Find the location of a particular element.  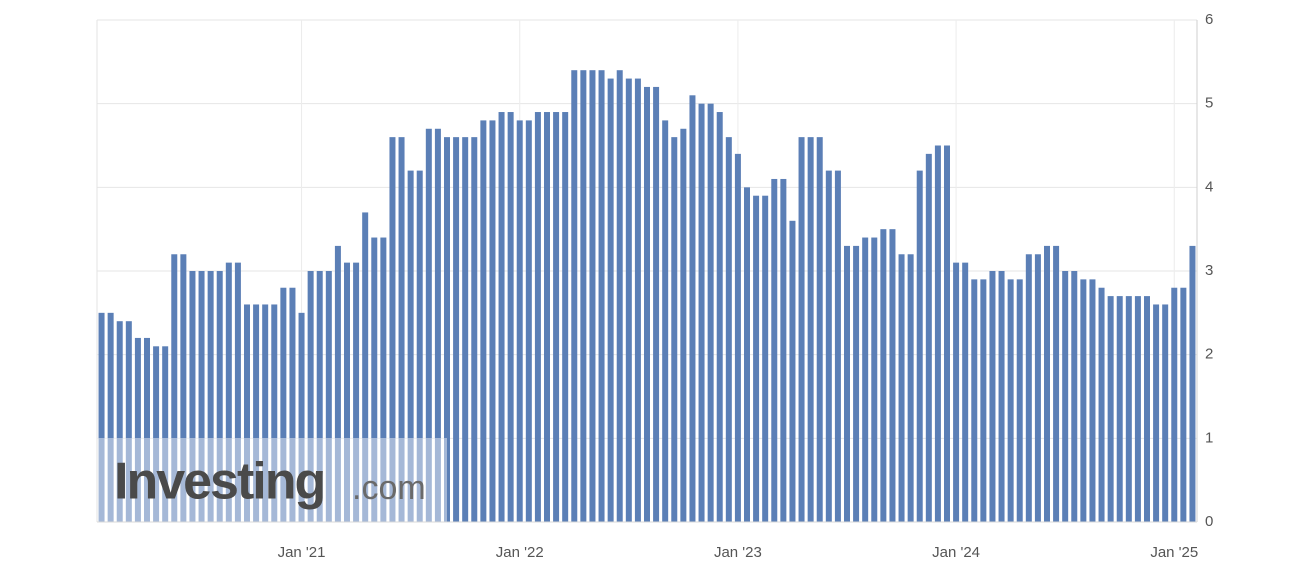

x-tick-label: Jan '22 is located at coordinates (520, 552).